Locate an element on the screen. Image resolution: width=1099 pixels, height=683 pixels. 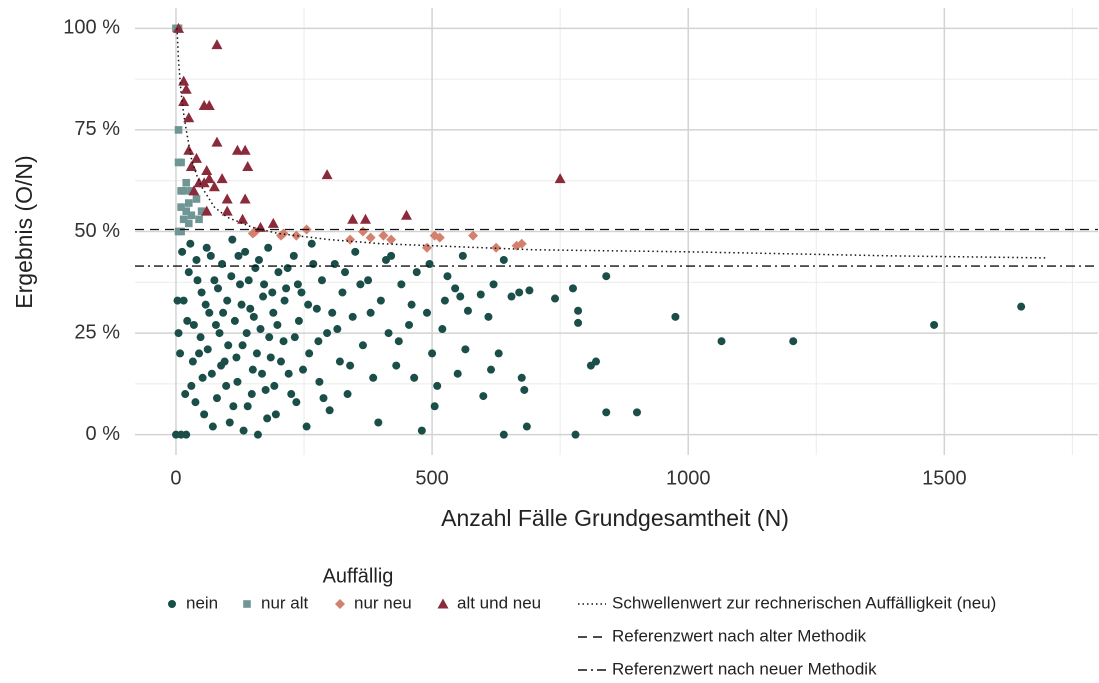
y-tick-label: 50 % is located at coordinates (97, 231).